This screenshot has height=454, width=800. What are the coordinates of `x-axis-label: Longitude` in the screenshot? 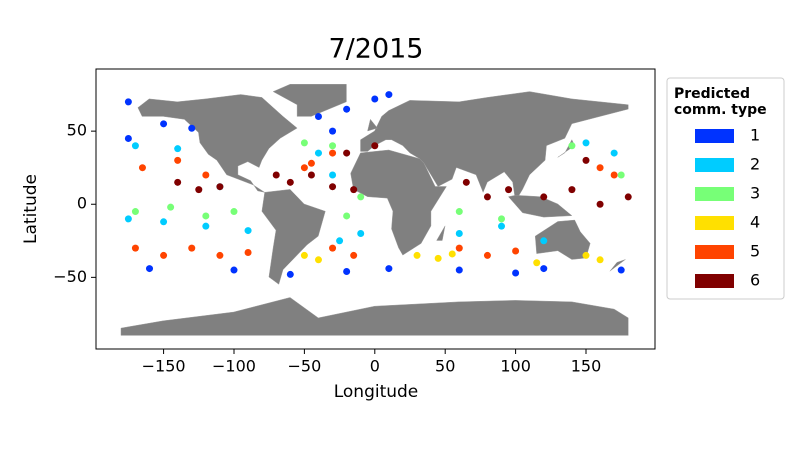 It's located at (376, 392).